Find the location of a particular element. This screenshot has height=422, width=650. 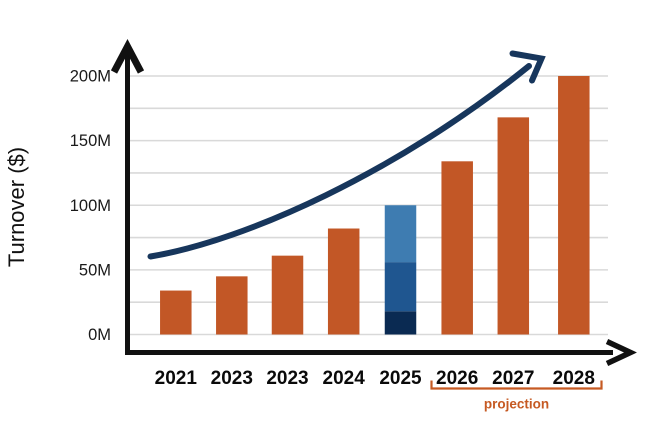

projection-label: projection is located at coordinates (516, 404).